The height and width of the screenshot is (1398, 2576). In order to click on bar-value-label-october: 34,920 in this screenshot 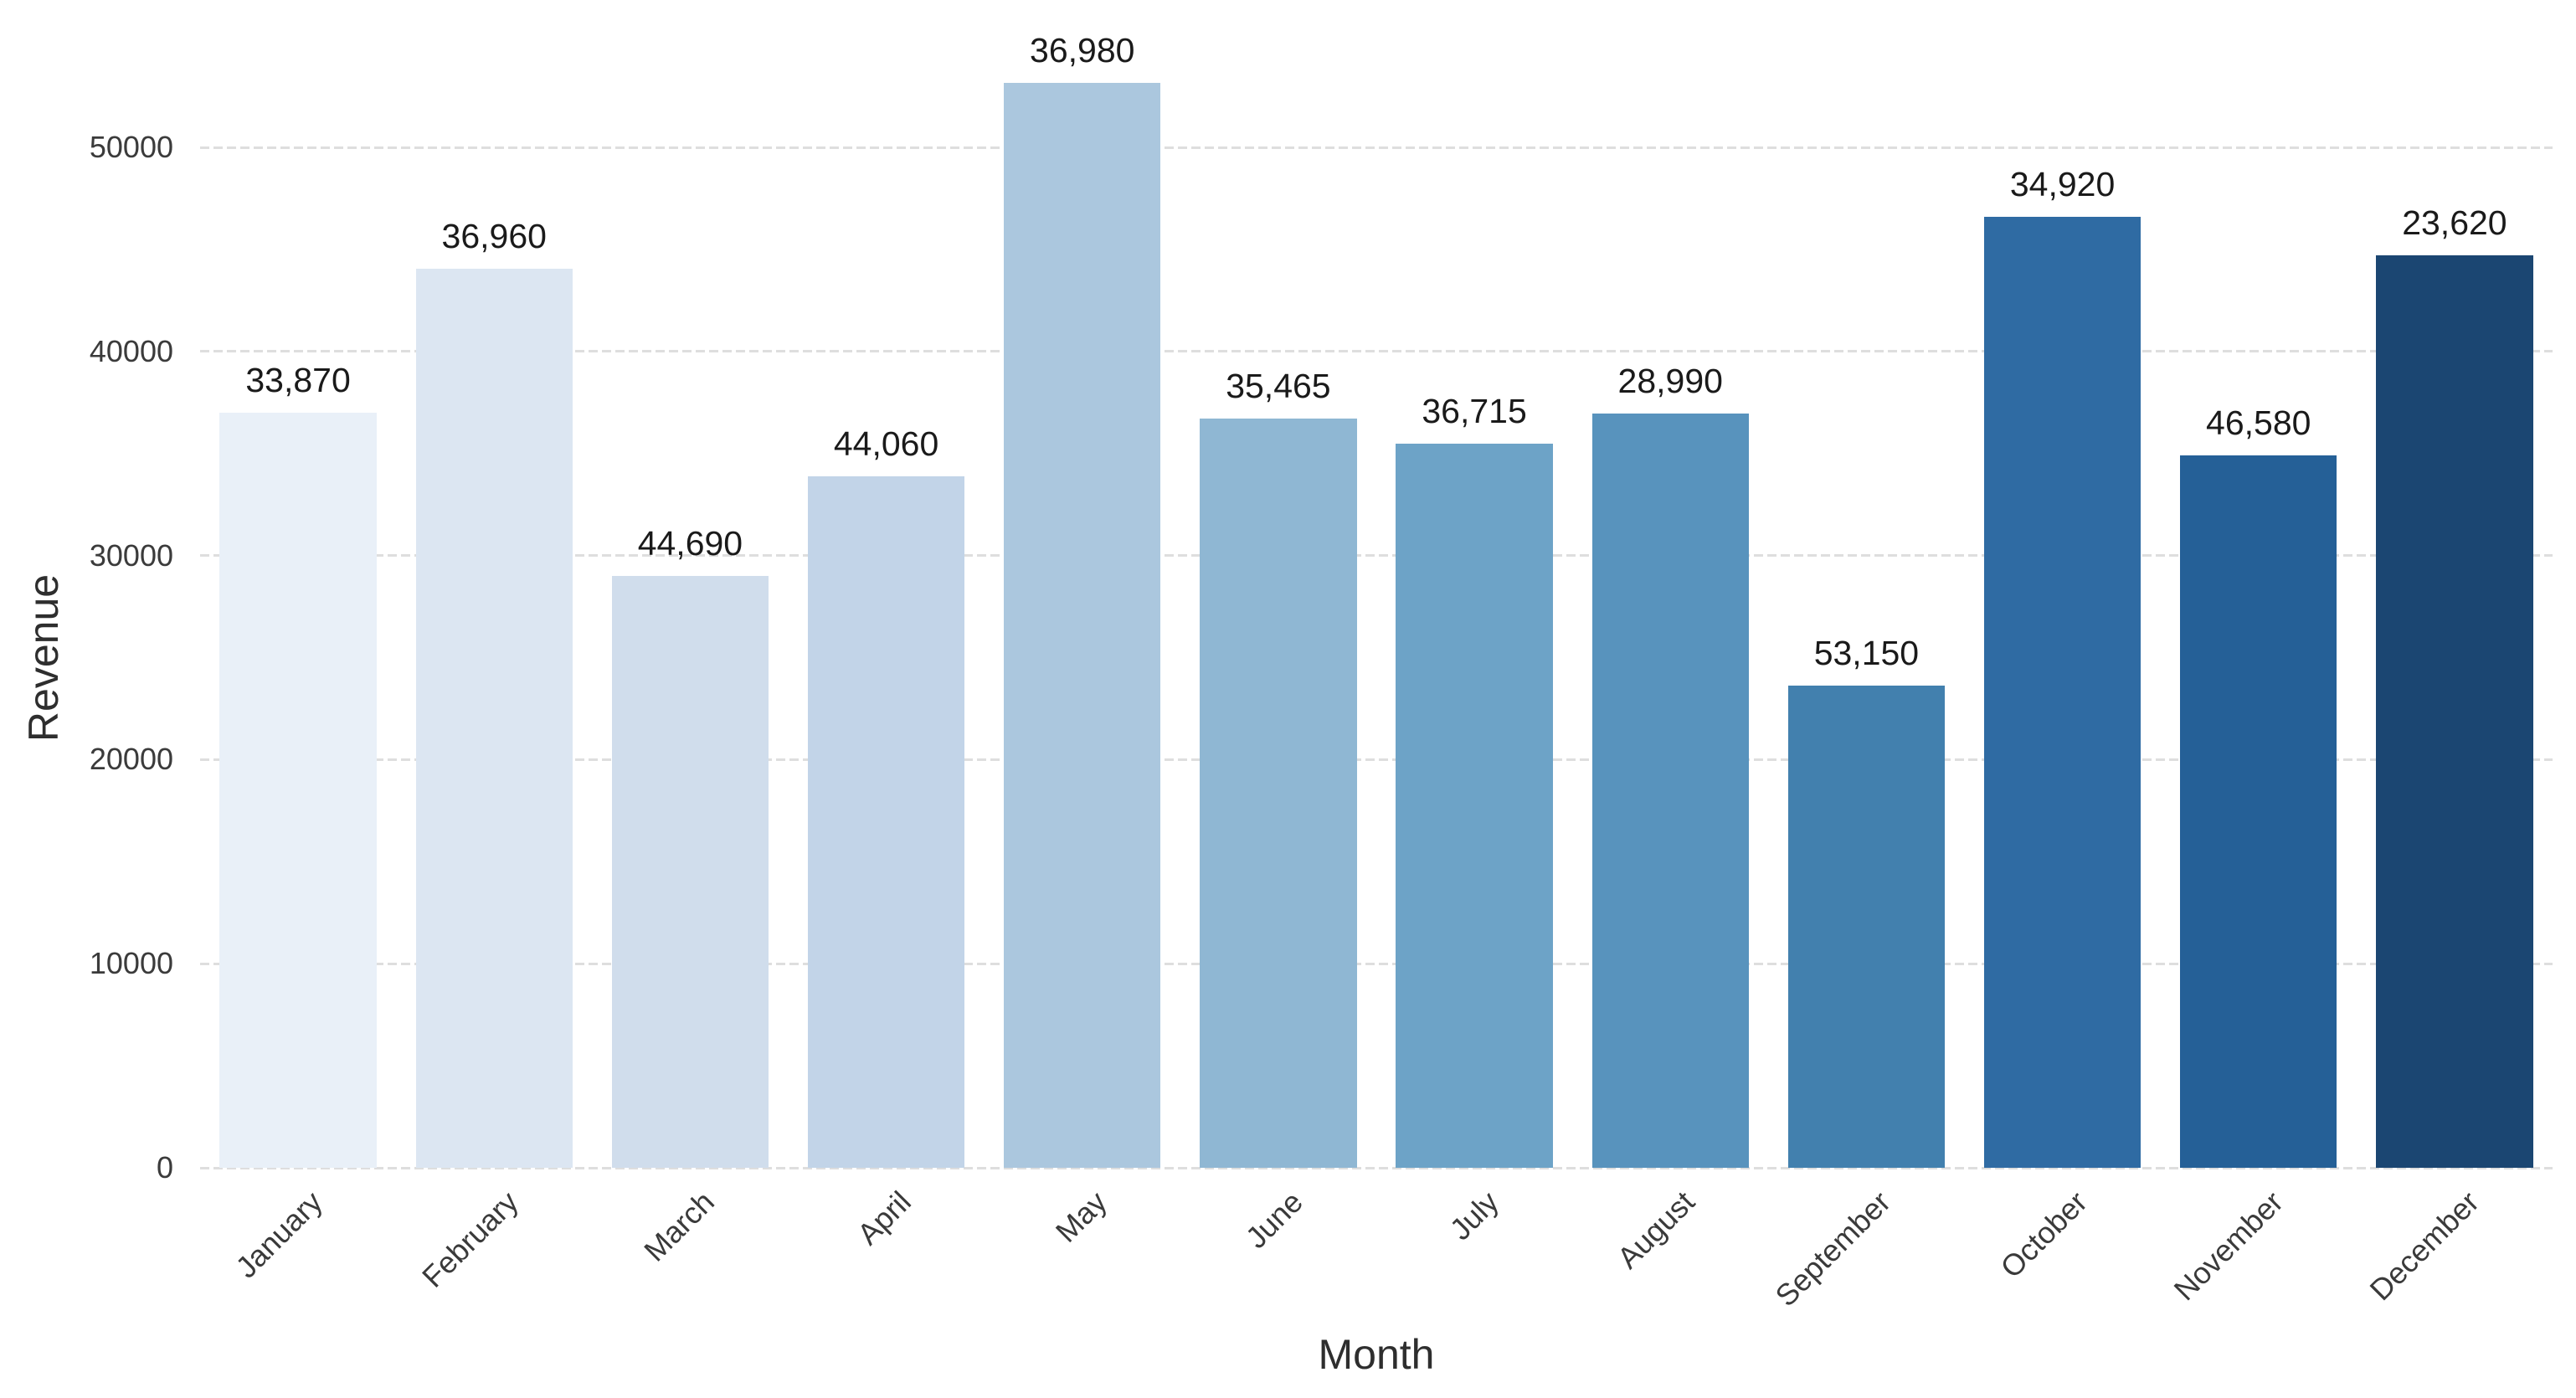, I will do `click(2062, 185)`.